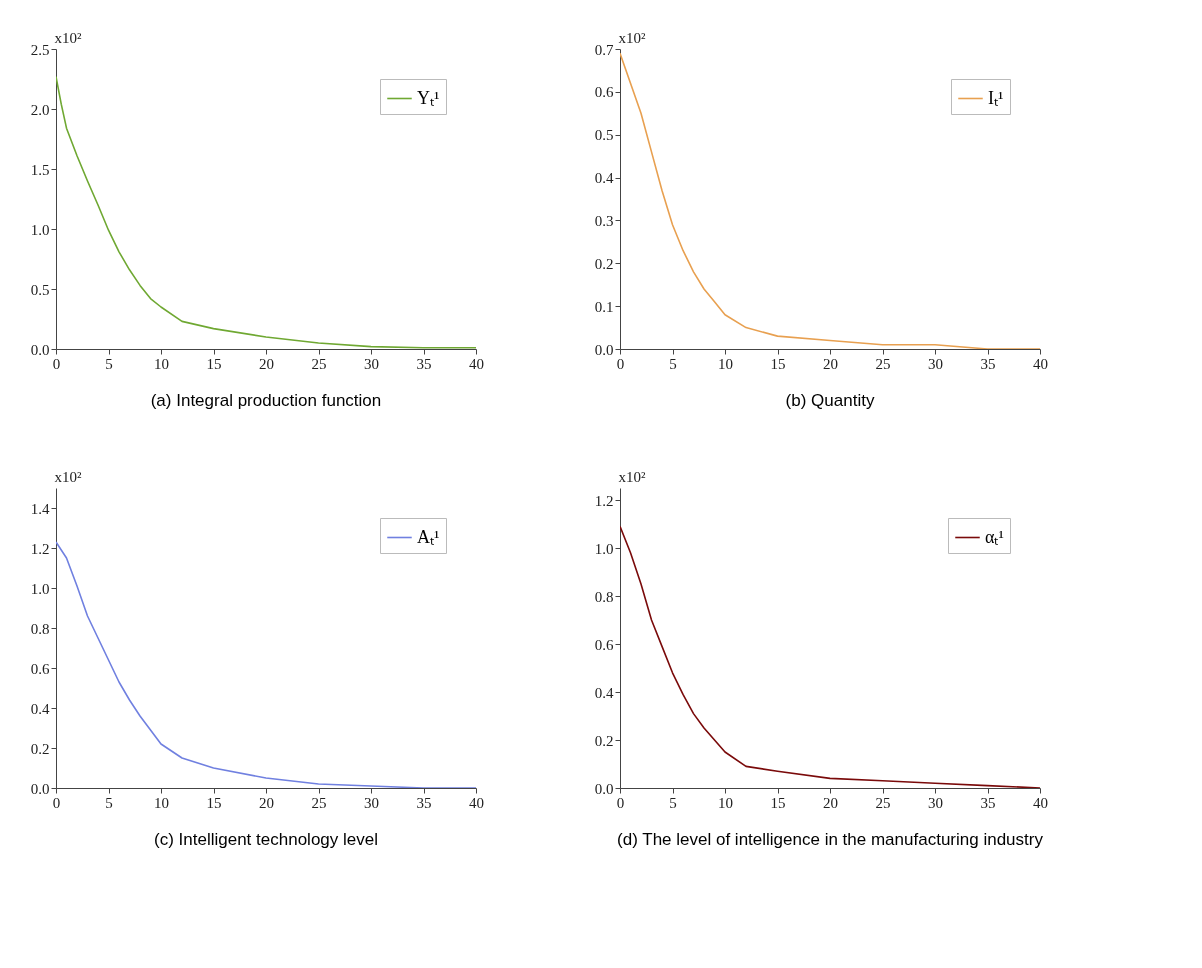 The height and width of the screenshot is (968, 1202). What do you see at coordinates (604, 306) in the screenshot?
I see `y-tick-label: 0.1` at bounding box center [604, 306].